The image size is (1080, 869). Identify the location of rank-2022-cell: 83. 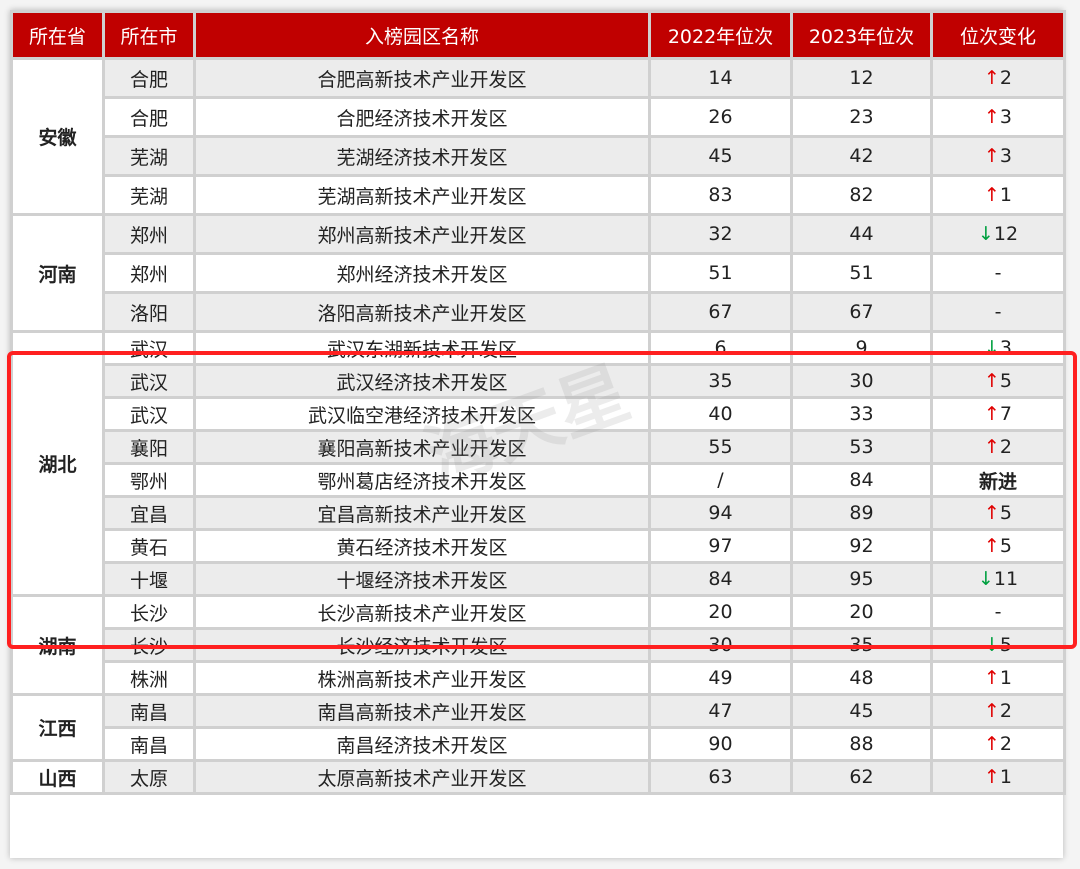
(720, 195).